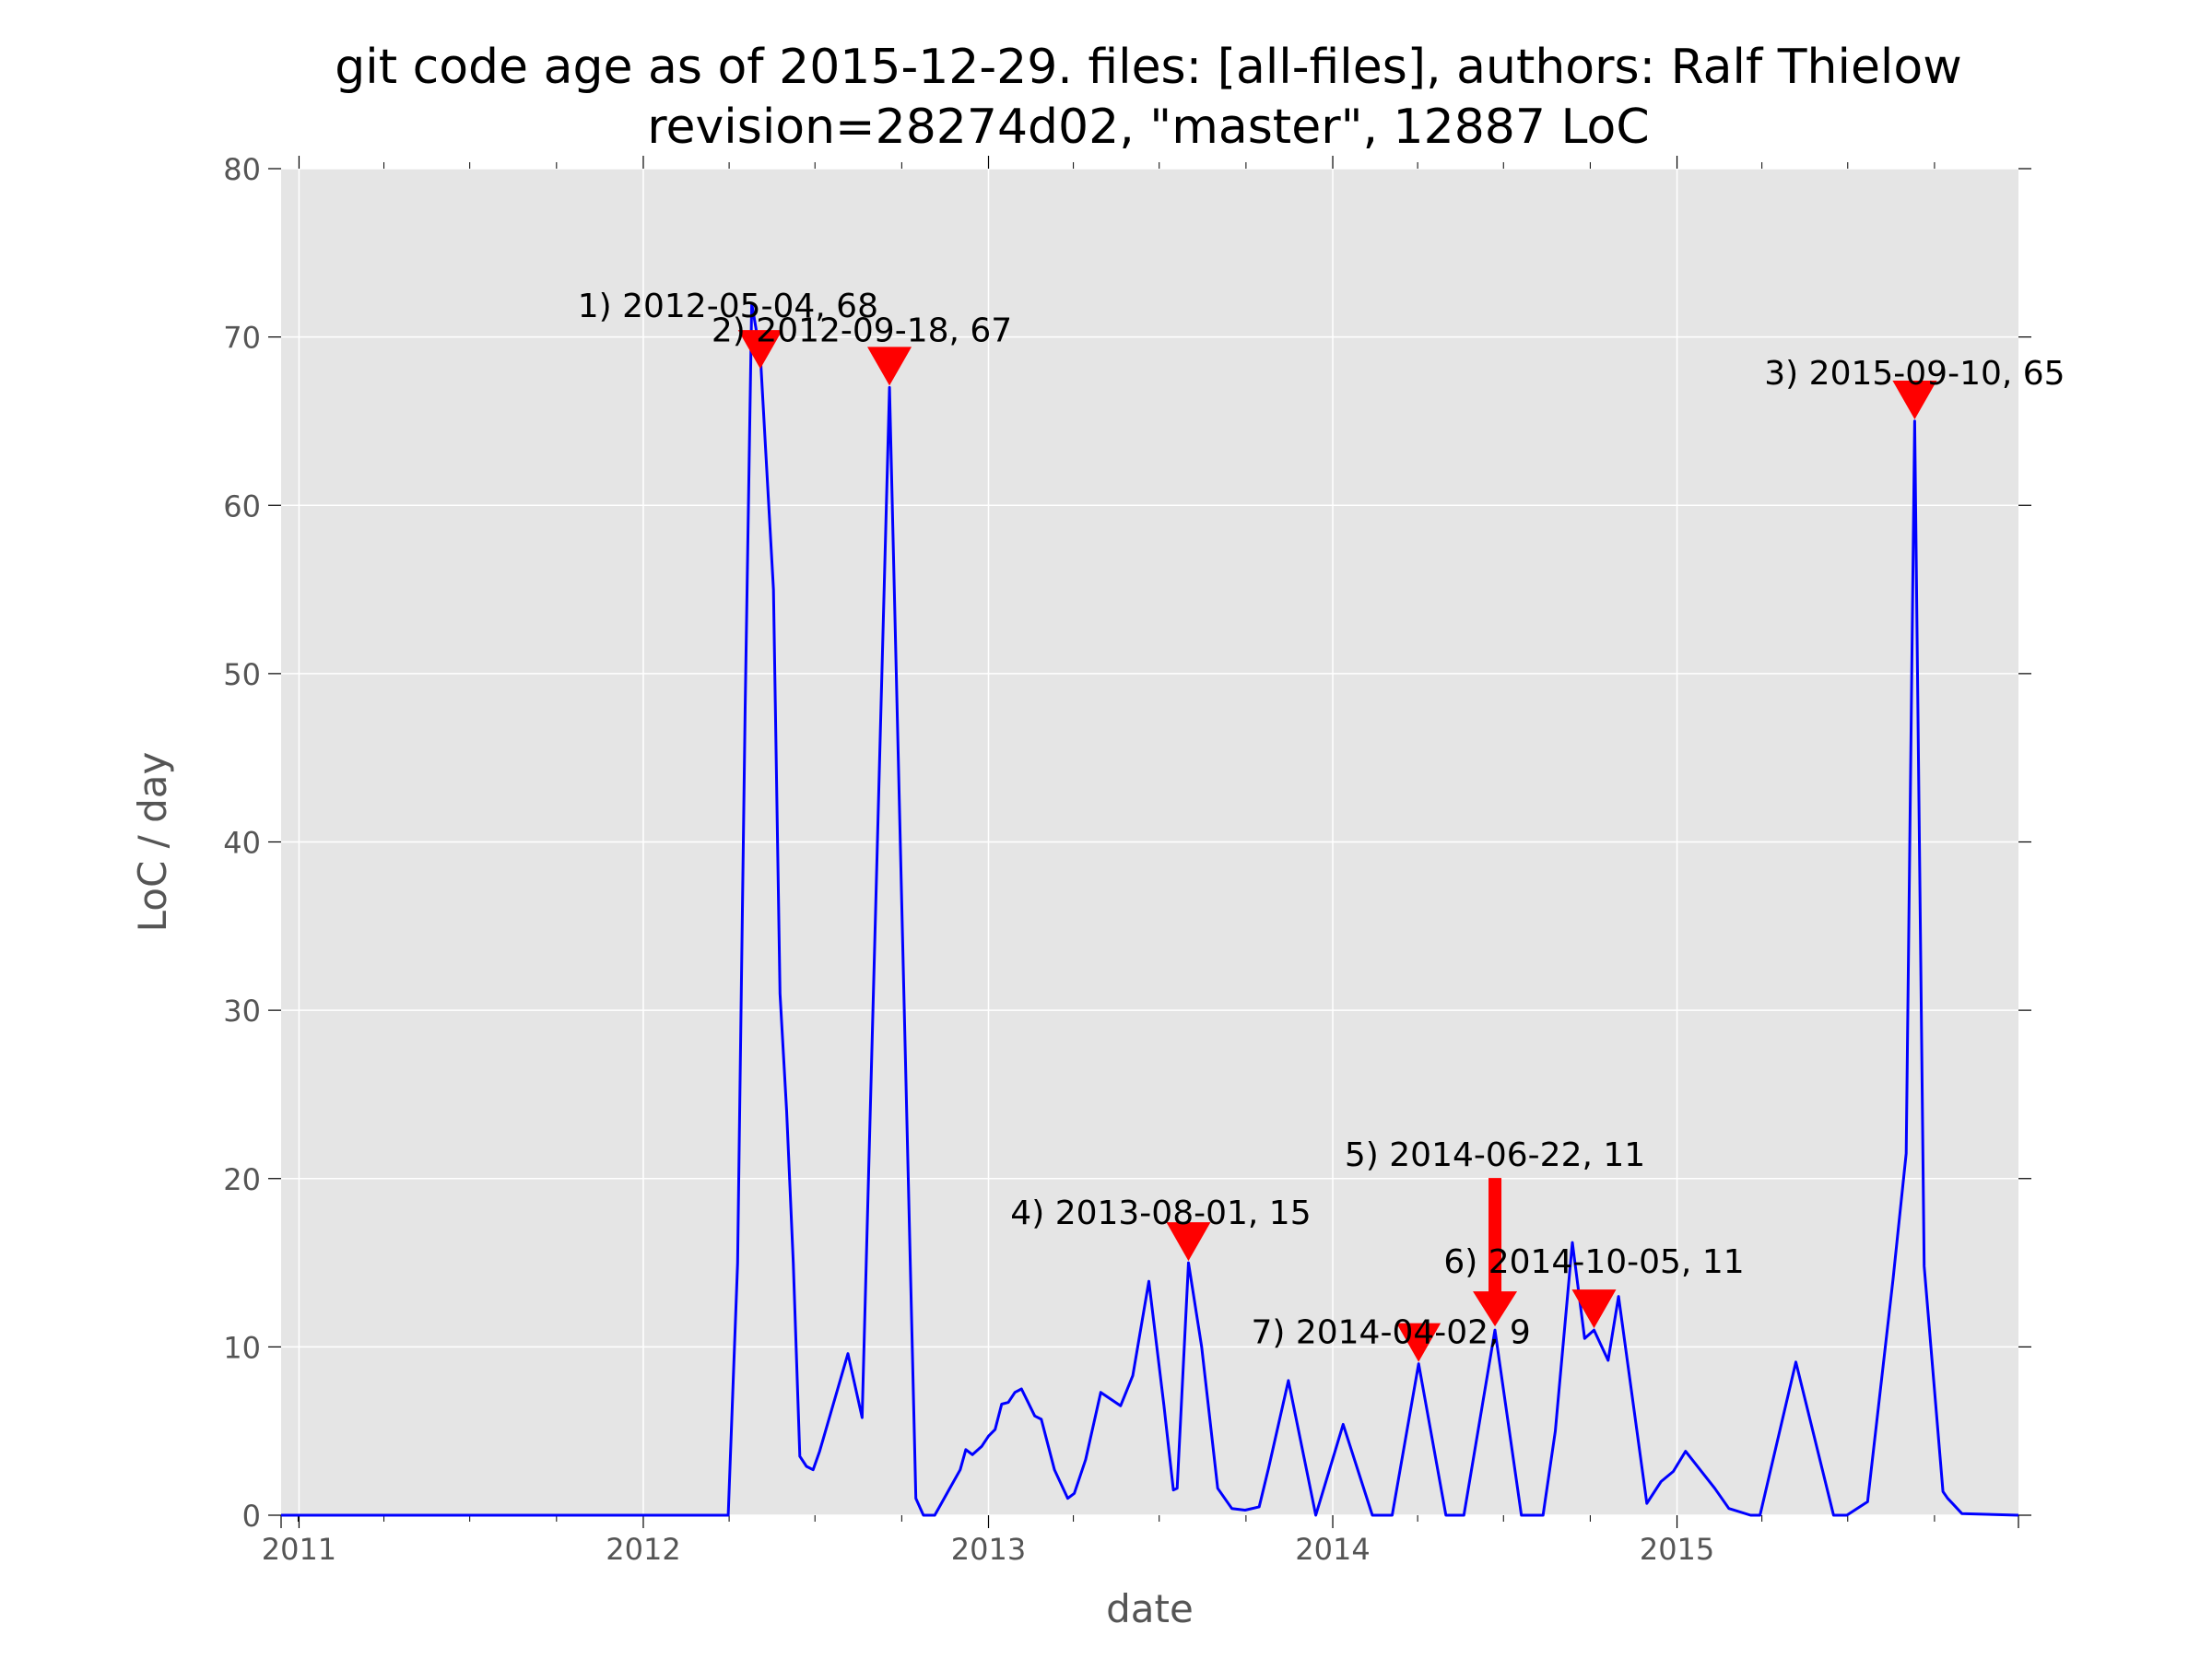 The image size is (2212, 1659). What do you see at coordinates (728, 306) in the screenshot?
I see `annotation-label: 1) 2012-05-04, 68` at bounding box center [728, 306].